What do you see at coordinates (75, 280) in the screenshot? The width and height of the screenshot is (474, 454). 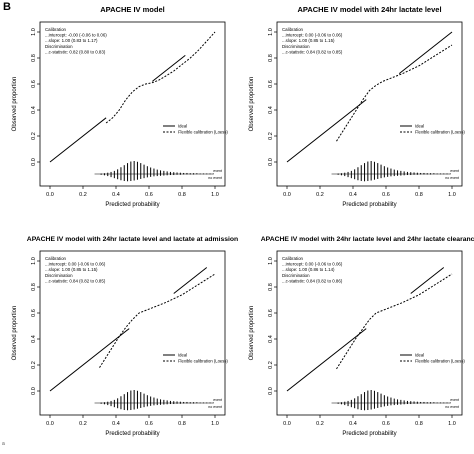 I see `stats-line: ...c-statistic: 0.84 (0.82 to 0.85)` at bounding box center [75, 280].